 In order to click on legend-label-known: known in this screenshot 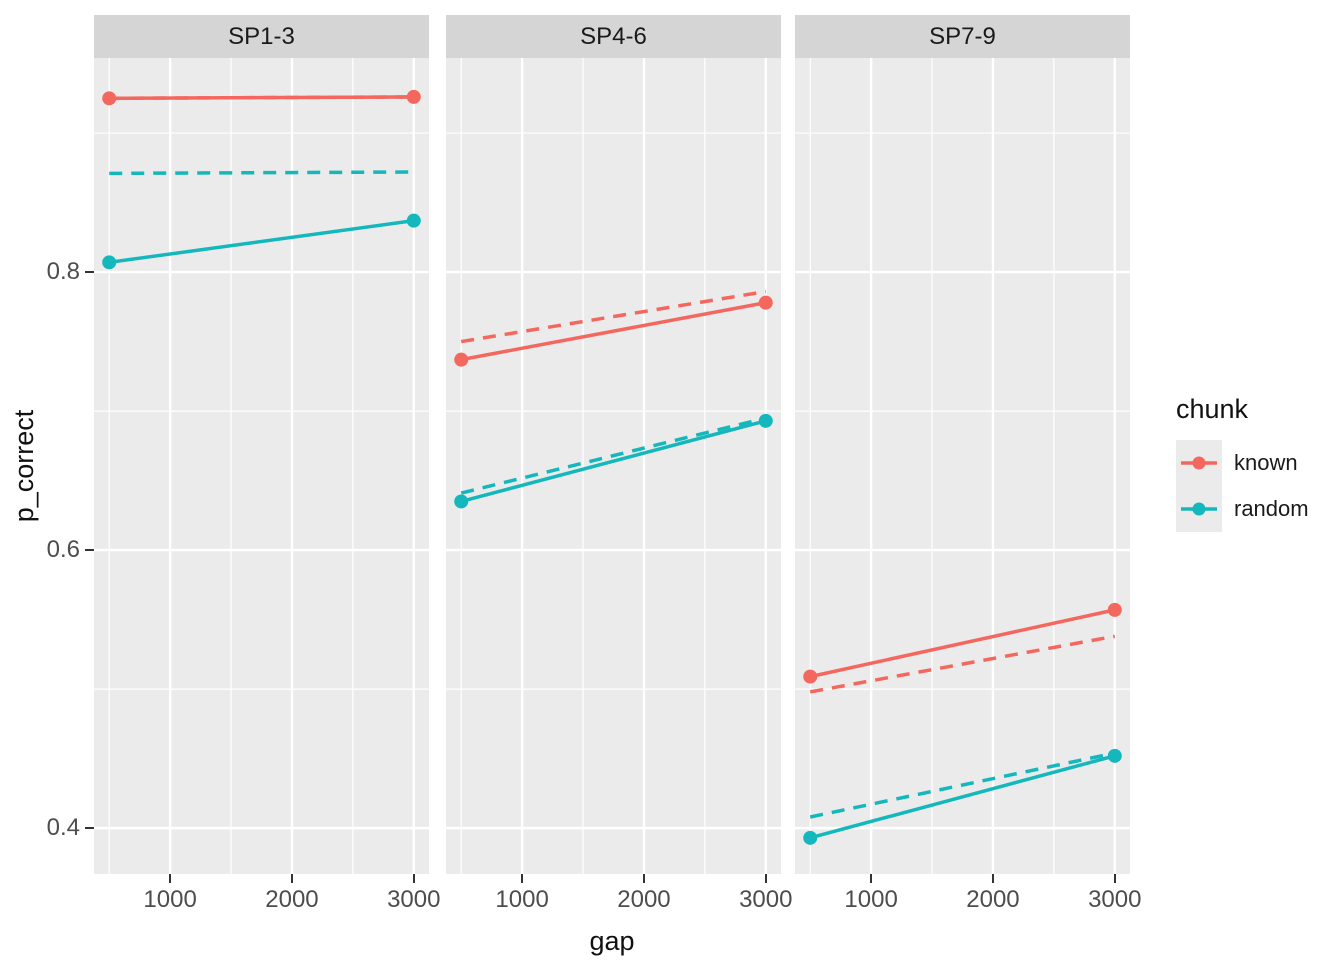, I will do `click(1266, 462)`.